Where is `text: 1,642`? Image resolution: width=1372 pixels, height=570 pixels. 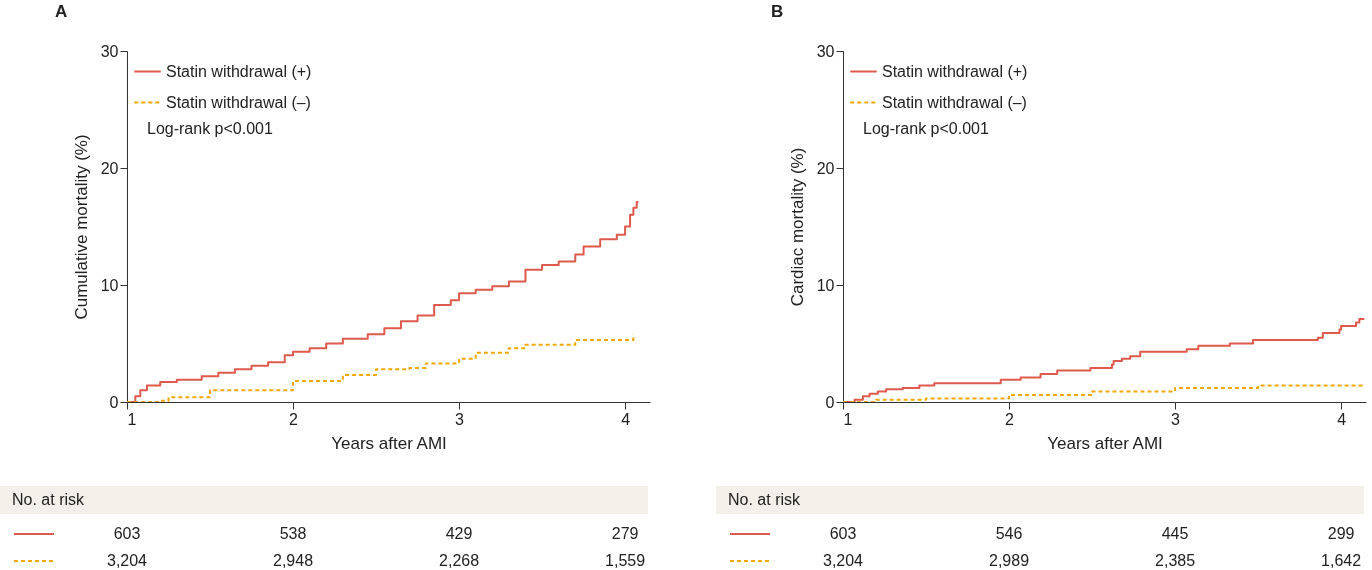 text: 1,642 is located at coordinates (1341, 561).